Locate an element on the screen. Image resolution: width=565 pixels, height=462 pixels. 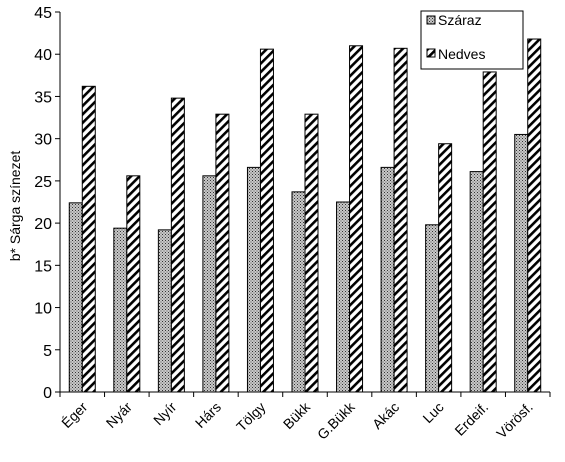
x-tick-label: Tölgy is located at coordinates (251, 417).